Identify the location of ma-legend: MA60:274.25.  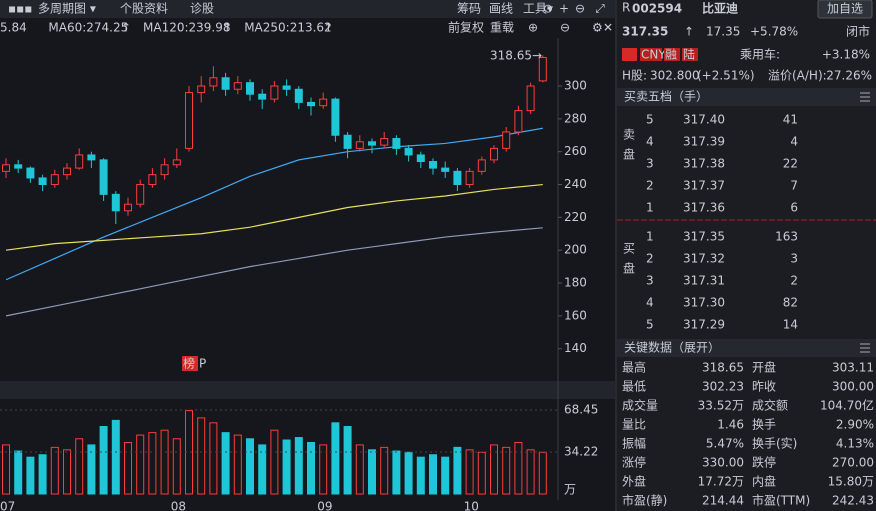
(88, 28).